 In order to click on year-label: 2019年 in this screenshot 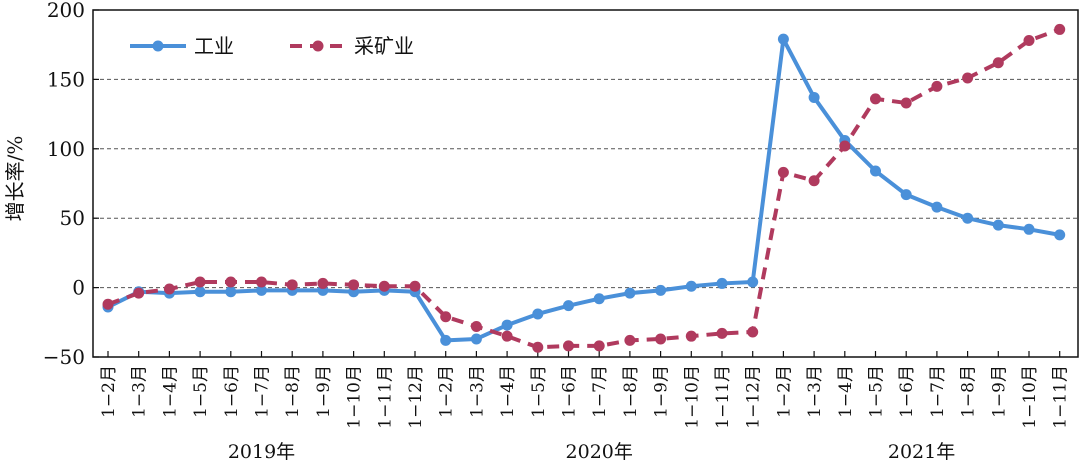, I will do `click(261, 452)`.